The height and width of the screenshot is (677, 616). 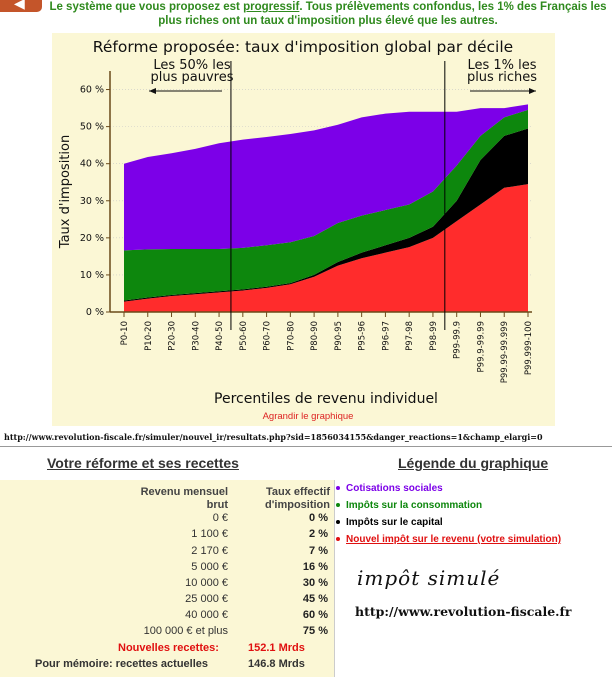 I want to click on table-row: 0 € 0 %, so click(x=167, y=520).